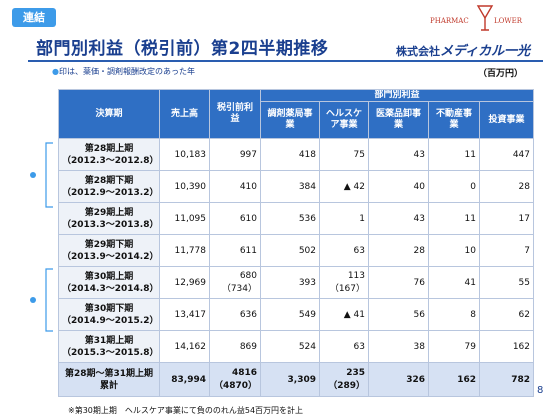 This screenshot has width=560, height=420. Describe the element at coordinates (109, 276) in the screenshot. I see `period-label: 第30期上期` at that location.